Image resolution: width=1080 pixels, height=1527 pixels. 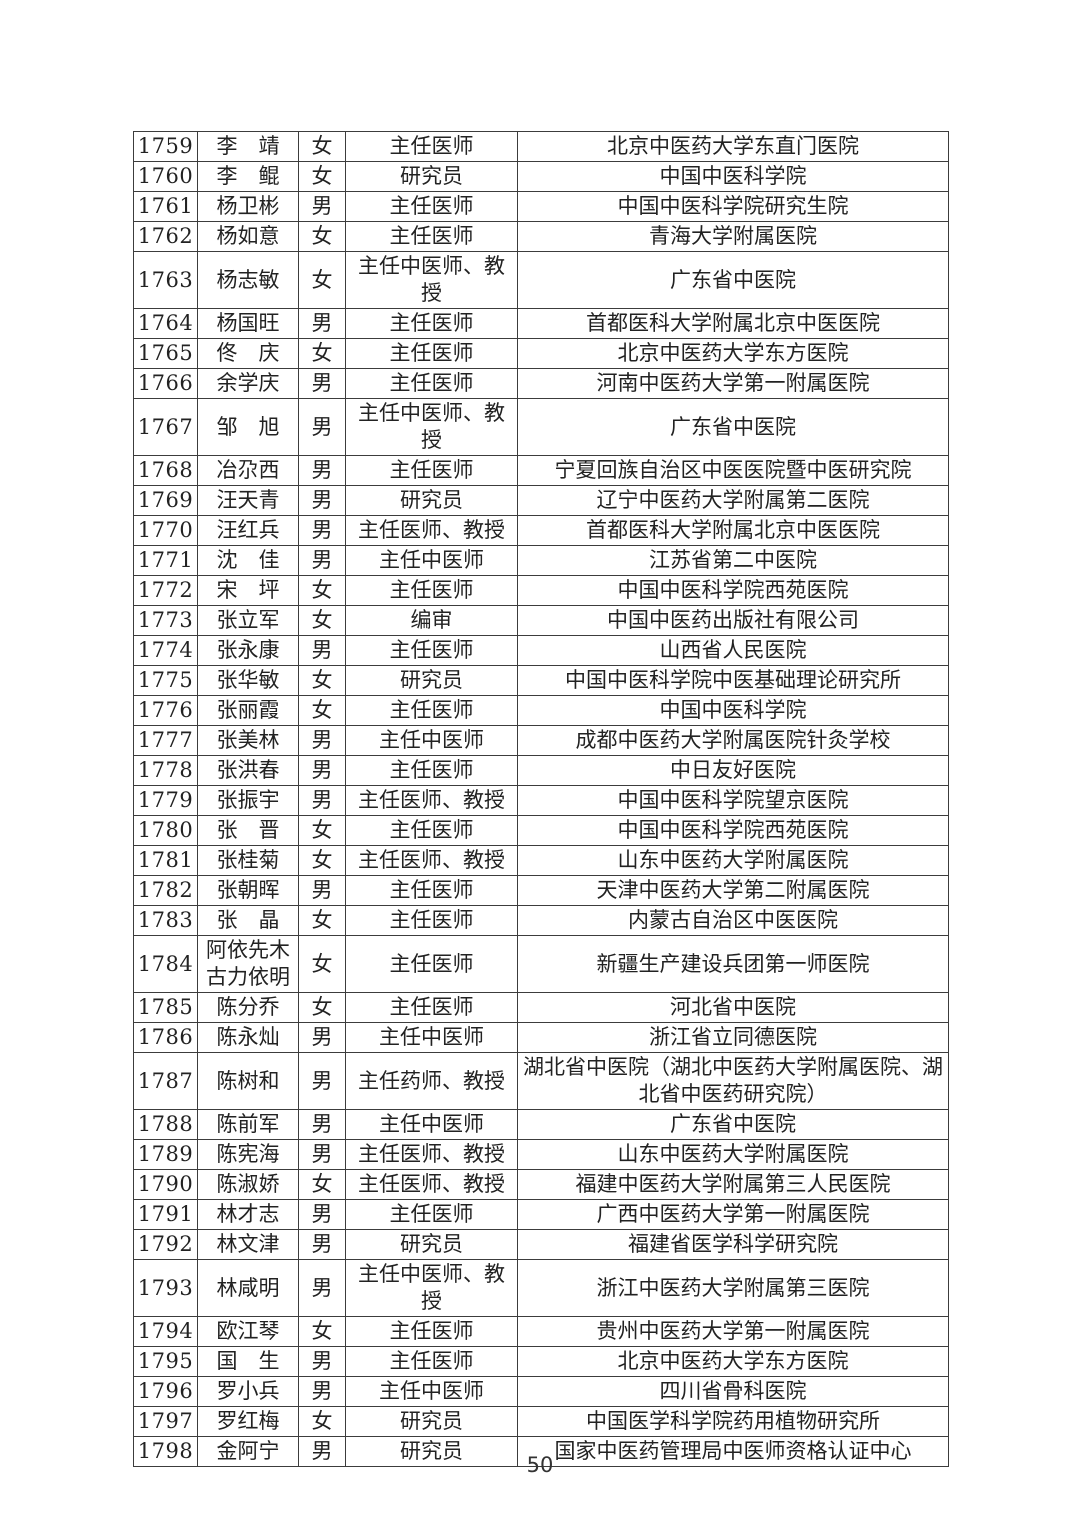 What do you see at coordinates (248, 176) in the screenshot?
I see `cell-person-name: 李 鲲` at bounding box center [248, 176].